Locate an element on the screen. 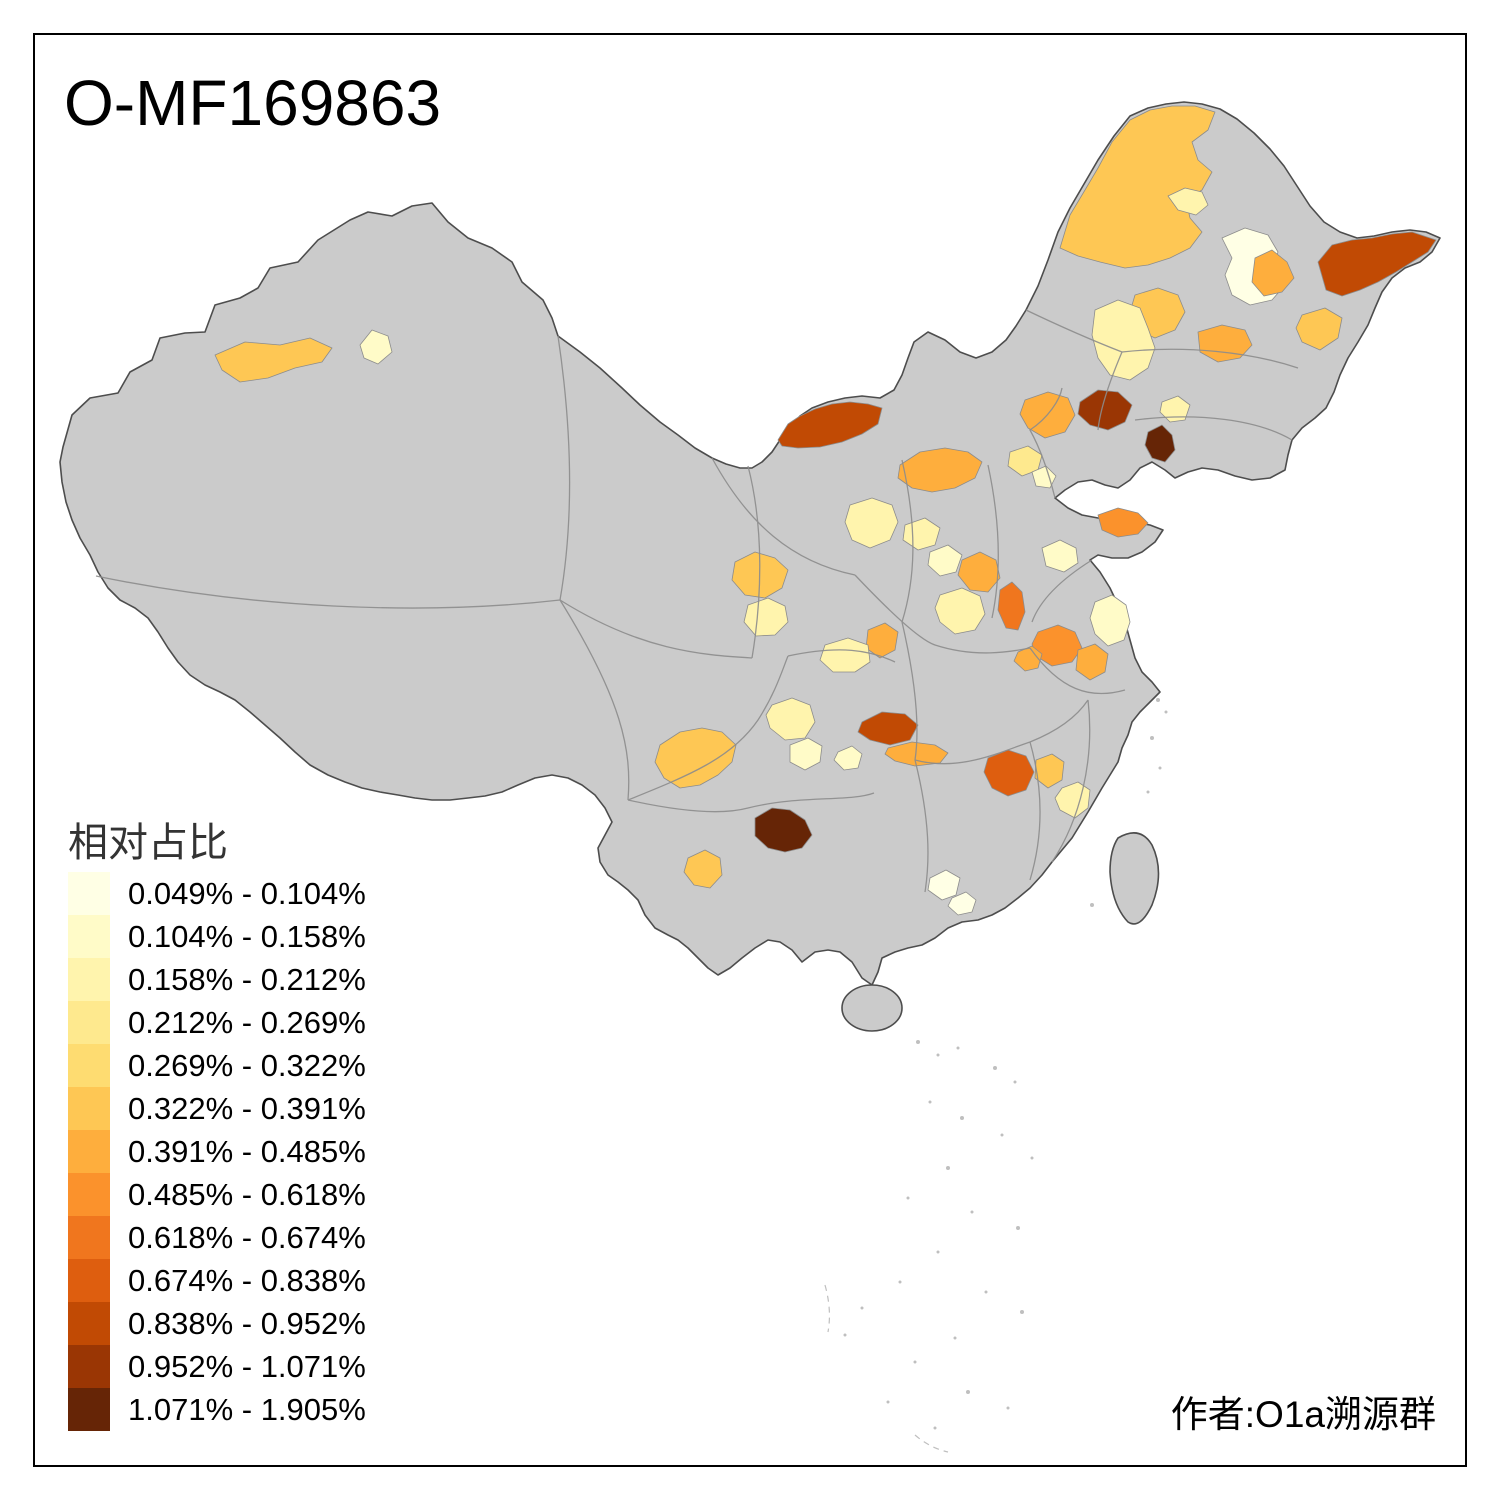  legend-label: 0.049% - 0.104% is located at coordinates (247, 893).